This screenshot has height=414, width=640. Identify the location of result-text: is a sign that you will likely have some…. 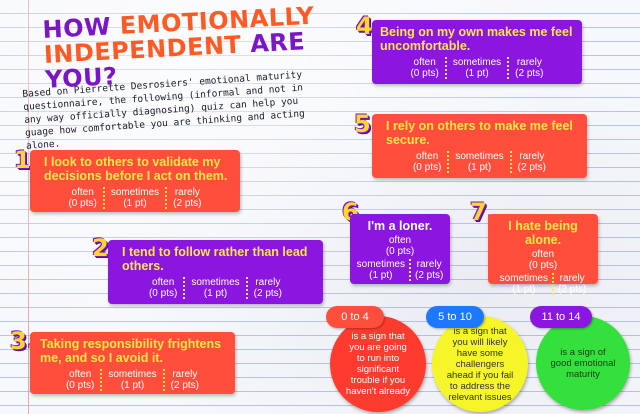
(480, 364).